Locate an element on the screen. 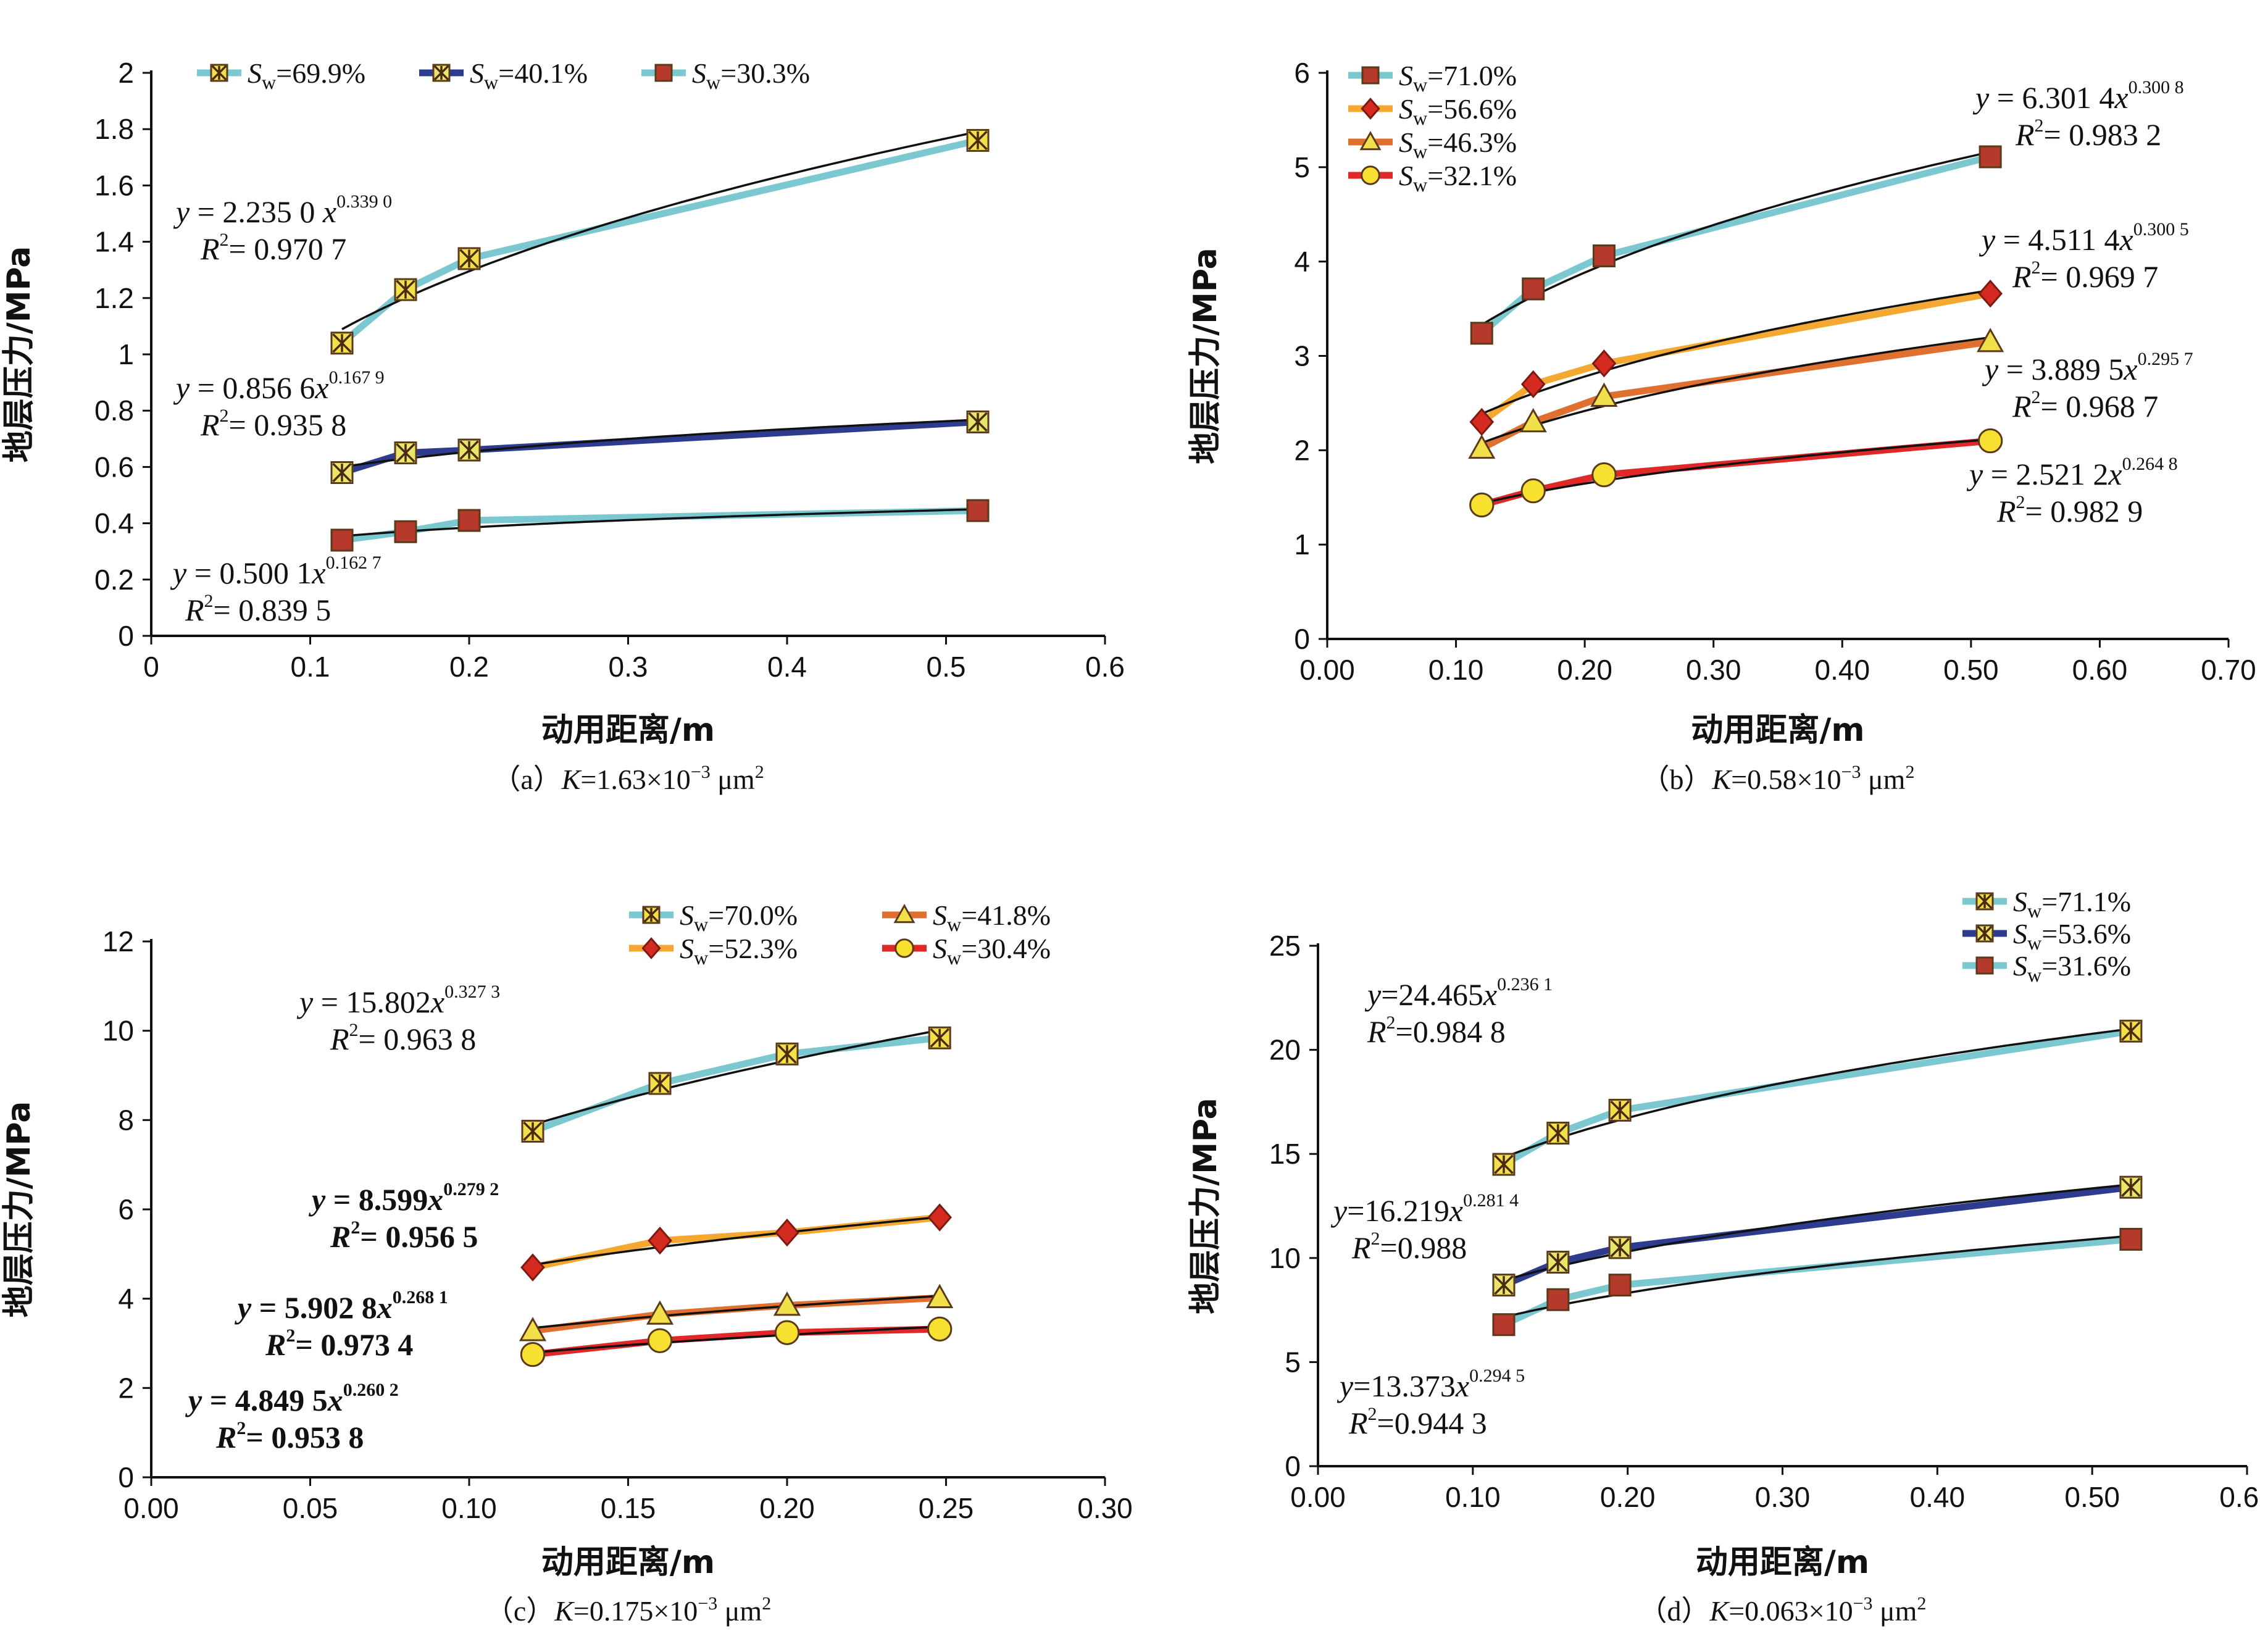 Image resolution: width=2260 pixels, height=1652 pixels. x-tick-label: 0.25 is located at coordinates (946, 1508).